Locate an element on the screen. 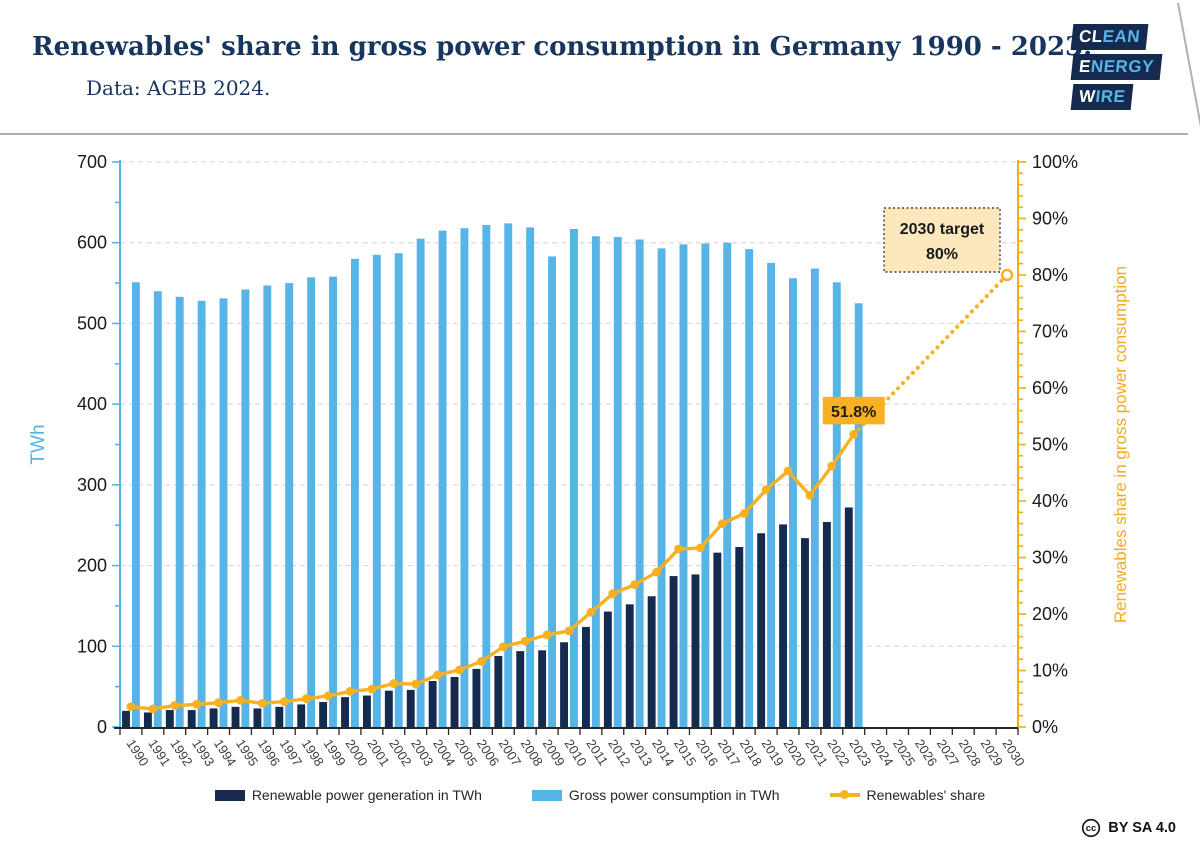 Image resolution: width=1200 pixels, height=853 pixels. x-axis-year-label: 2025 is located at coordinates (904, 752).